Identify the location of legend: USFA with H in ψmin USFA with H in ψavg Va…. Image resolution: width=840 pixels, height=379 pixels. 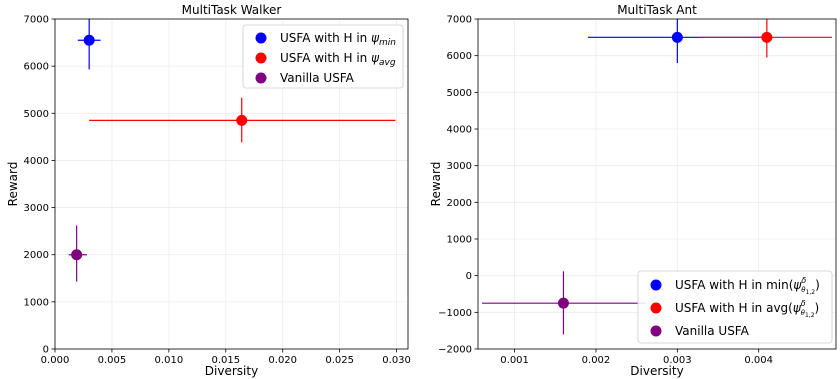
(323, 56).